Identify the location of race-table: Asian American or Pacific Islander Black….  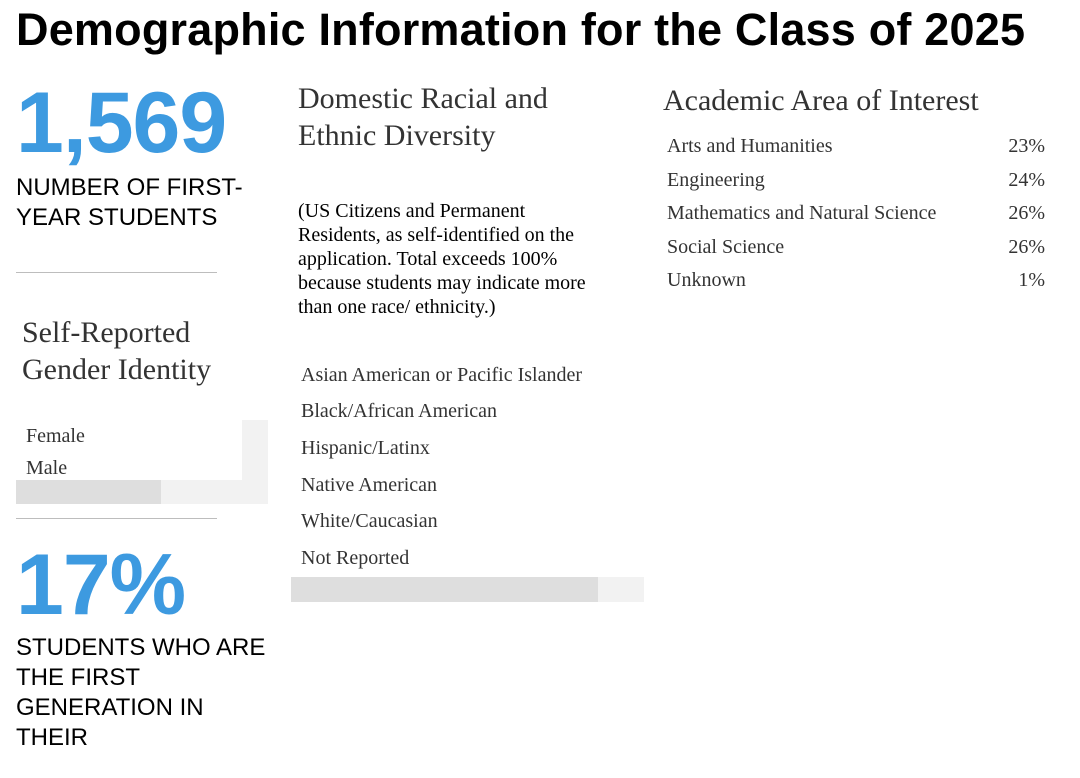
(467, 481).